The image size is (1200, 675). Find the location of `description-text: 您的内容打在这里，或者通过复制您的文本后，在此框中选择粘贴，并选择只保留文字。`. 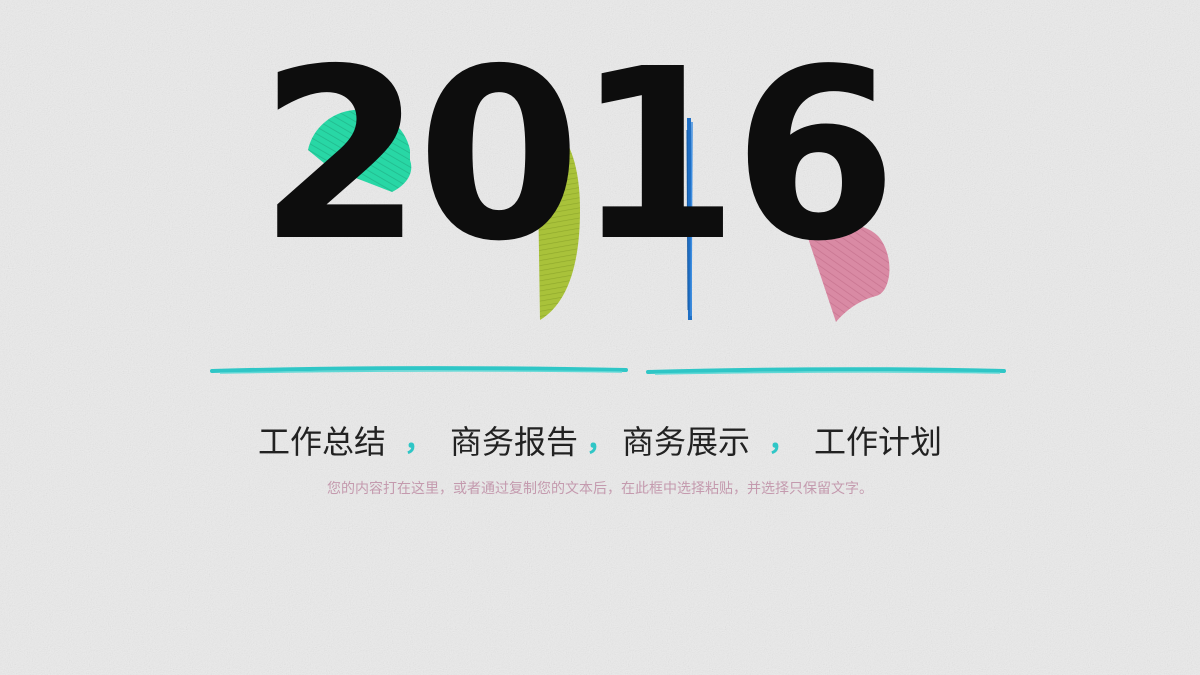

description-text: 您的内容打在这里，或者通过复制您的文本后，在此框中选择粘贴，并选择只保留文字。 is located at coordinates (600, 488).